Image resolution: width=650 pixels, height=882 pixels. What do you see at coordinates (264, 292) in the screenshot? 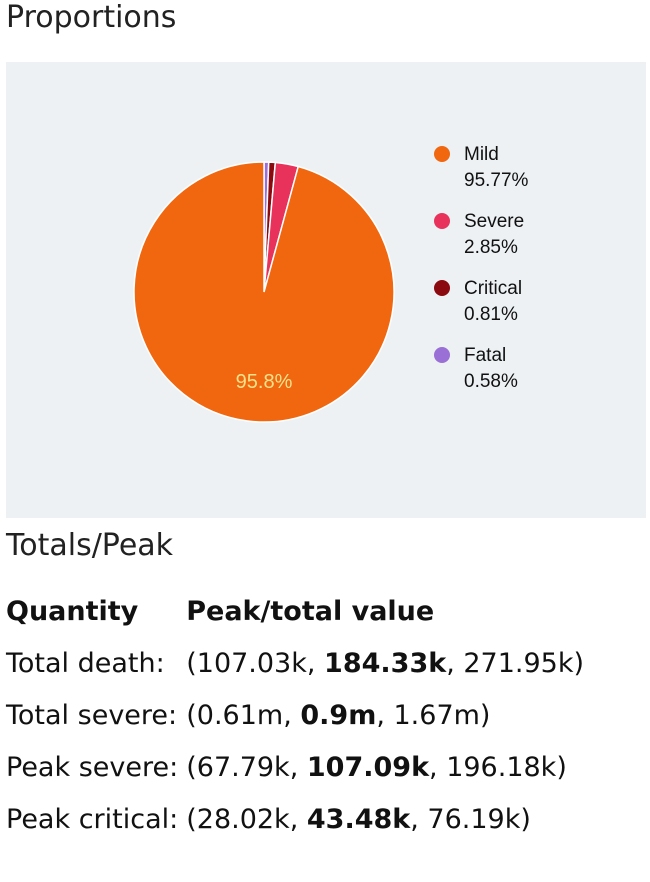
I see `pie-slice-mild` at bounding box center [264, 292].